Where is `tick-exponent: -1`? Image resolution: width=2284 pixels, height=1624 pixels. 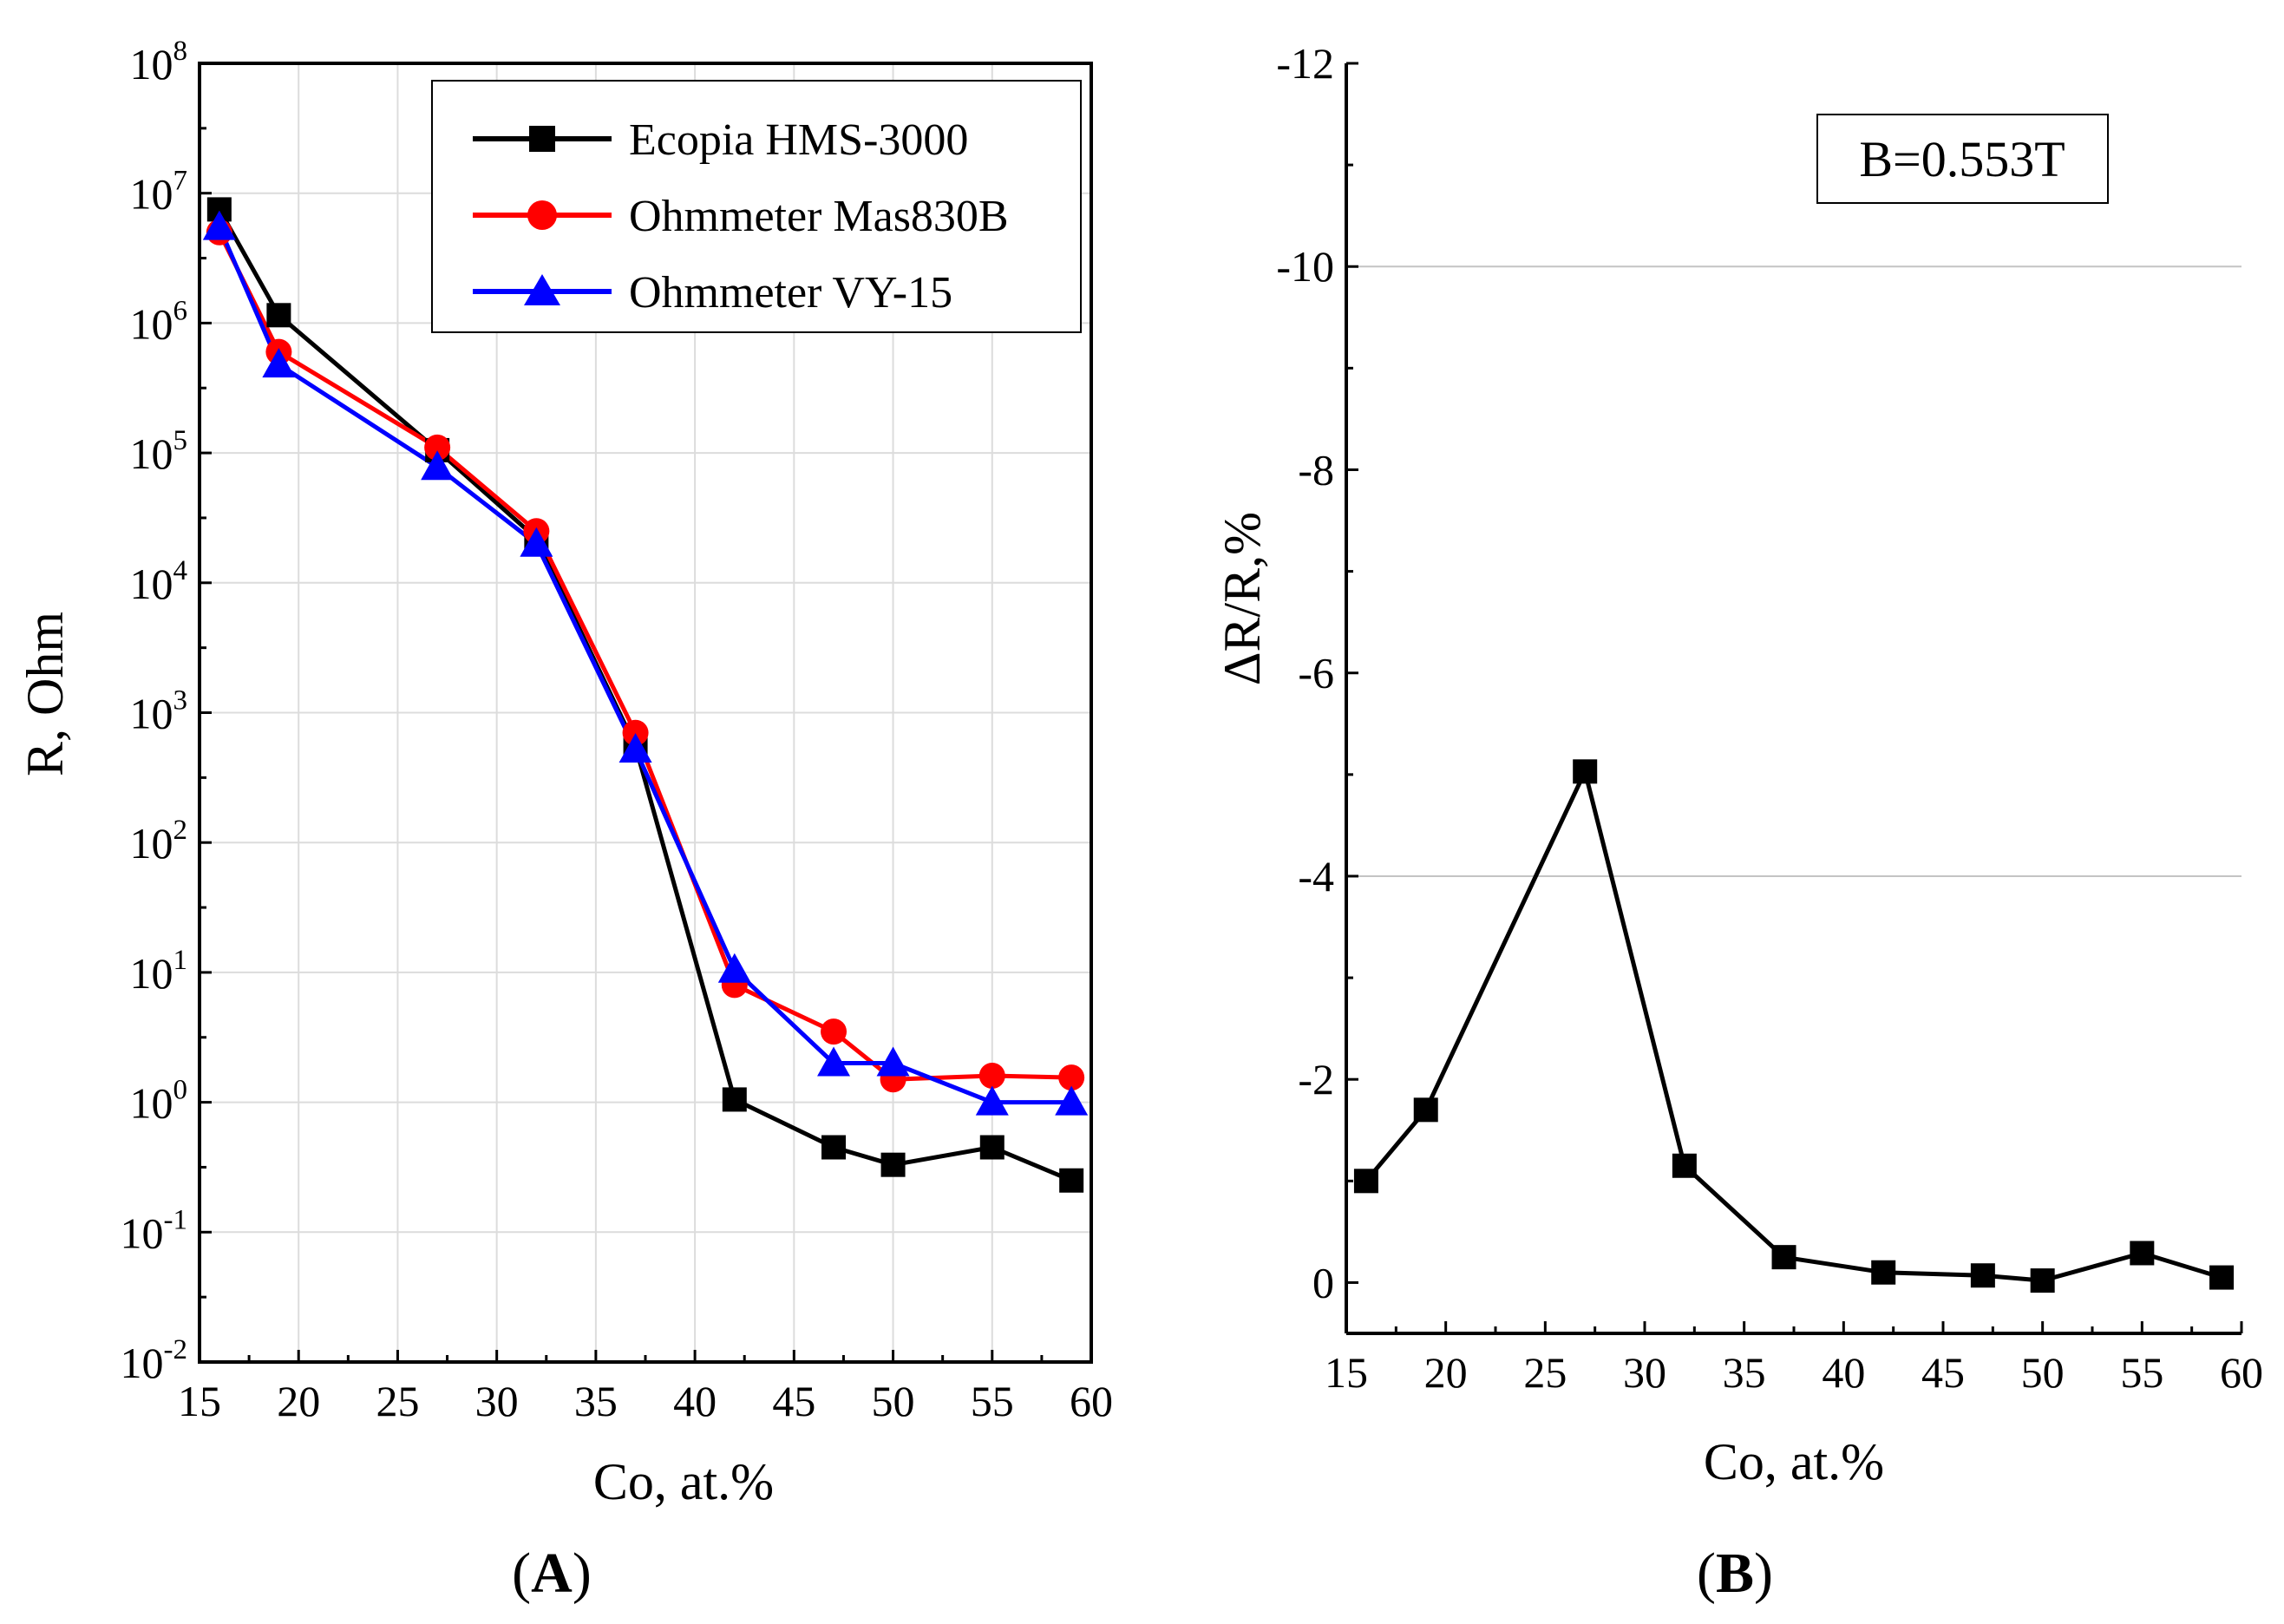
tick-exponent: -1 is located at coordinates (176, 1219).